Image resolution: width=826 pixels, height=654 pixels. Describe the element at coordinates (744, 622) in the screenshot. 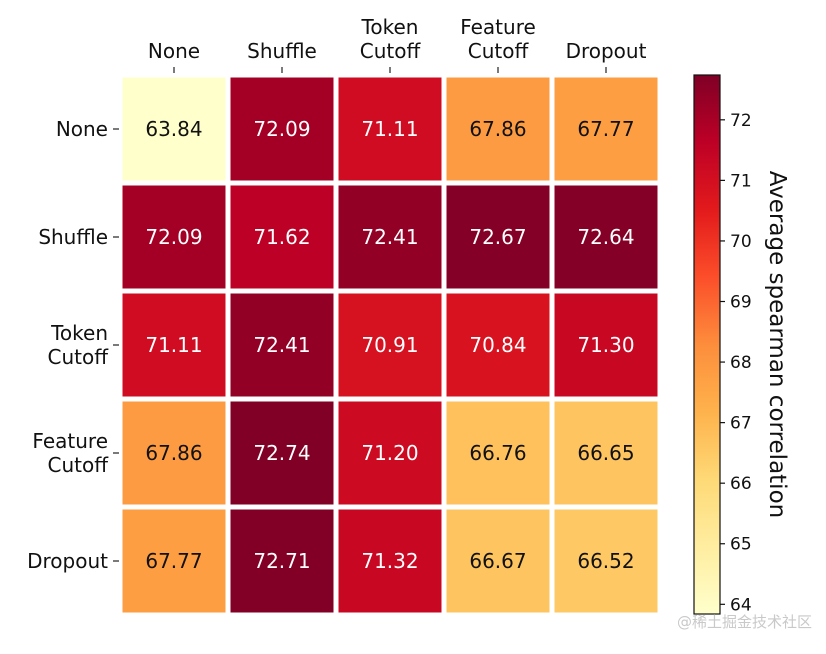

I see `watermark: @稀土掘金技术社区` at that location.